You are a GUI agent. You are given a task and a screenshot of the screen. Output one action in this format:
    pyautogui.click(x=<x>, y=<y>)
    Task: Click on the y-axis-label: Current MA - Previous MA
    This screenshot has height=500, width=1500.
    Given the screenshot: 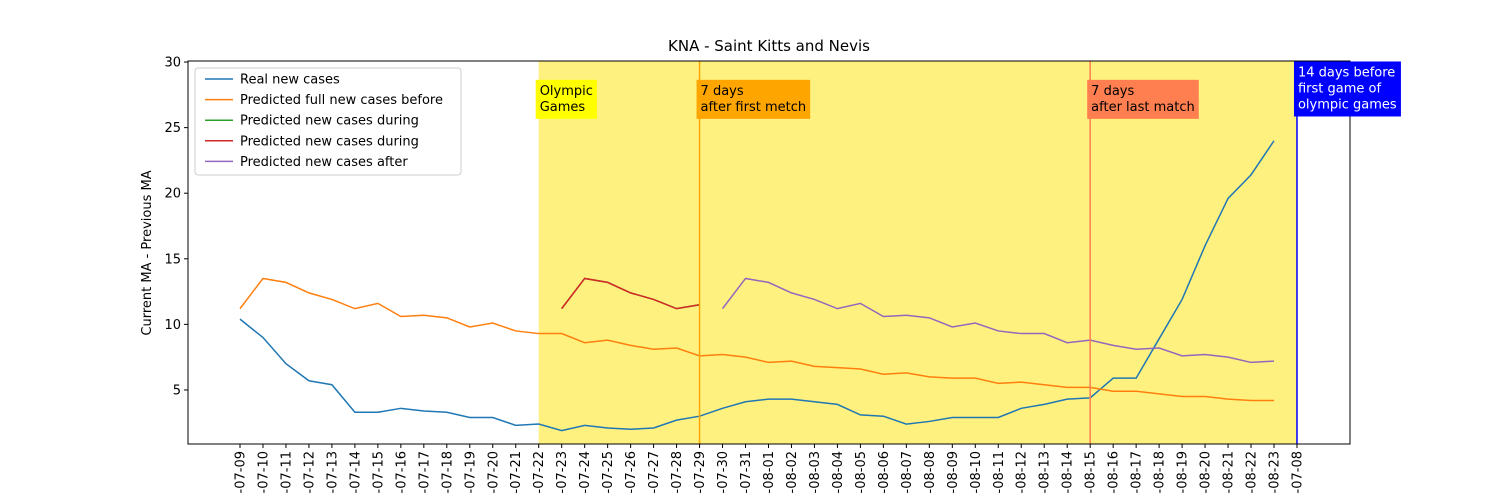 What is the action you would take?
    pyautogui.click(x=147, y=252)
    